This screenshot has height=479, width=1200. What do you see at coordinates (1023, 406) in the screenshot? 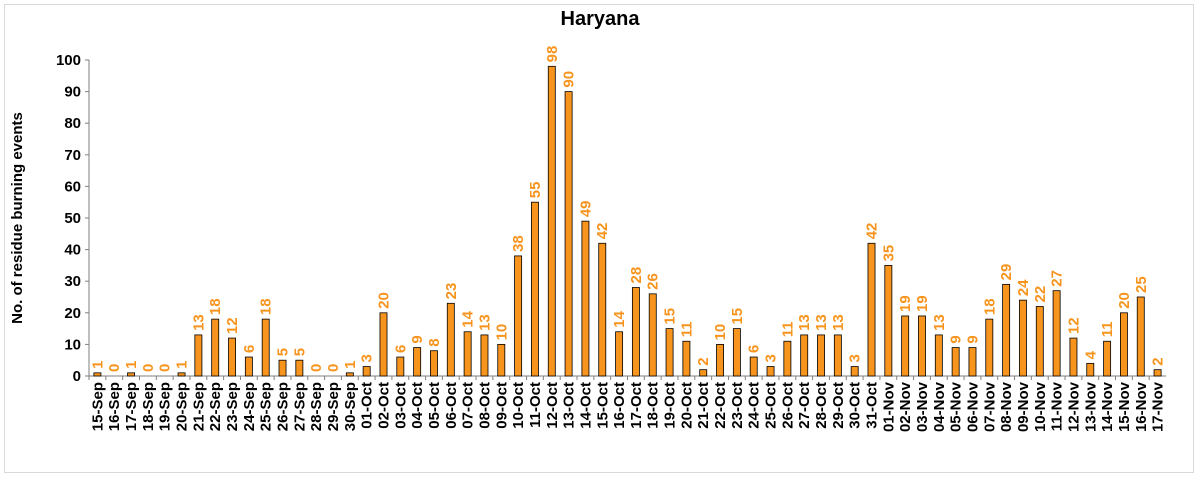
I see `x-tick-label: 09-Nov` at bounding box center [1023, 406].